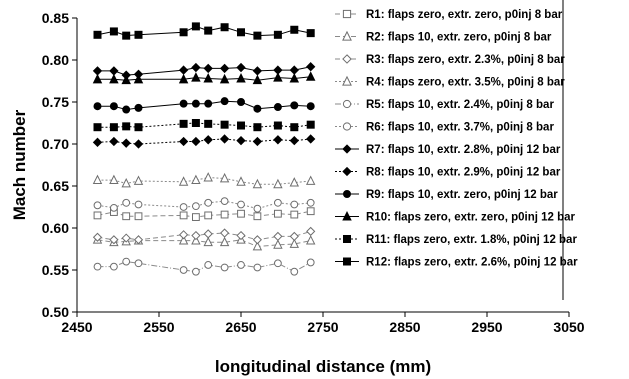 This screenshot has height=379, width=629. I want to click on x-axis-title: longitudinal distance (mm), so click(323, 366).